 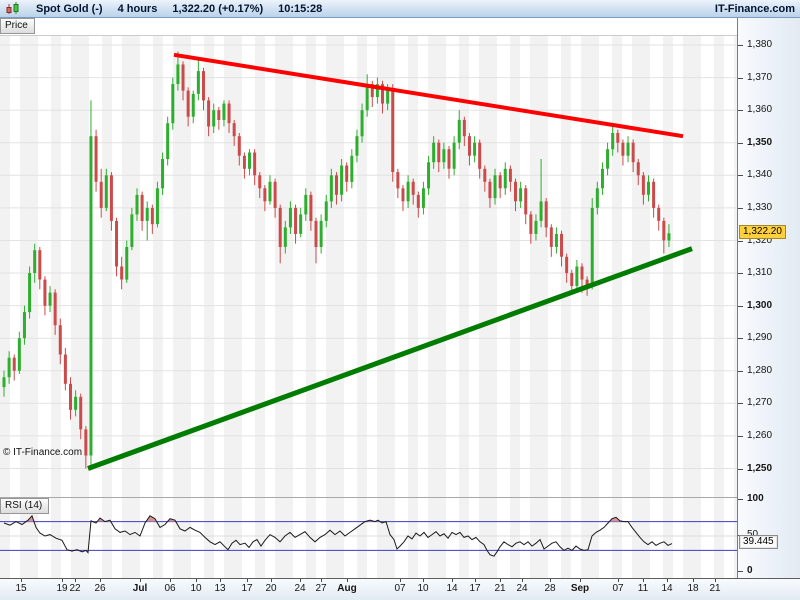 I want to click on price-tick-label: 1,280, so click(x=760, y=370).